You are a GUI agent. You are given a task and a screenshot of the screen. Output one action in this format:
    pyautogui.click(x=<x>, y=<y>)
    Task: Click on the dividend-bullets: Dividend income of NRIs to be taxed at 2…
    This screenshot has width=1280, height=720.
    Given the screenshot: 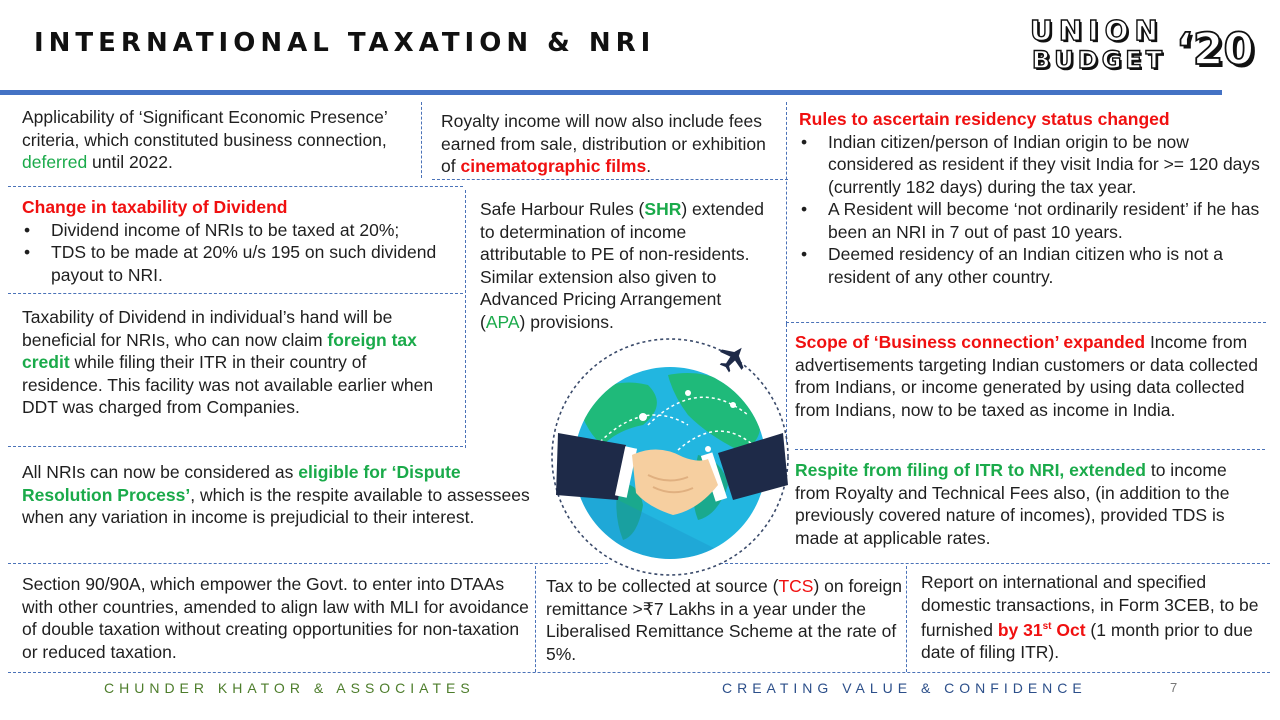 What is the action you would take?
    pyautogui.click(x=242, y=253)
    